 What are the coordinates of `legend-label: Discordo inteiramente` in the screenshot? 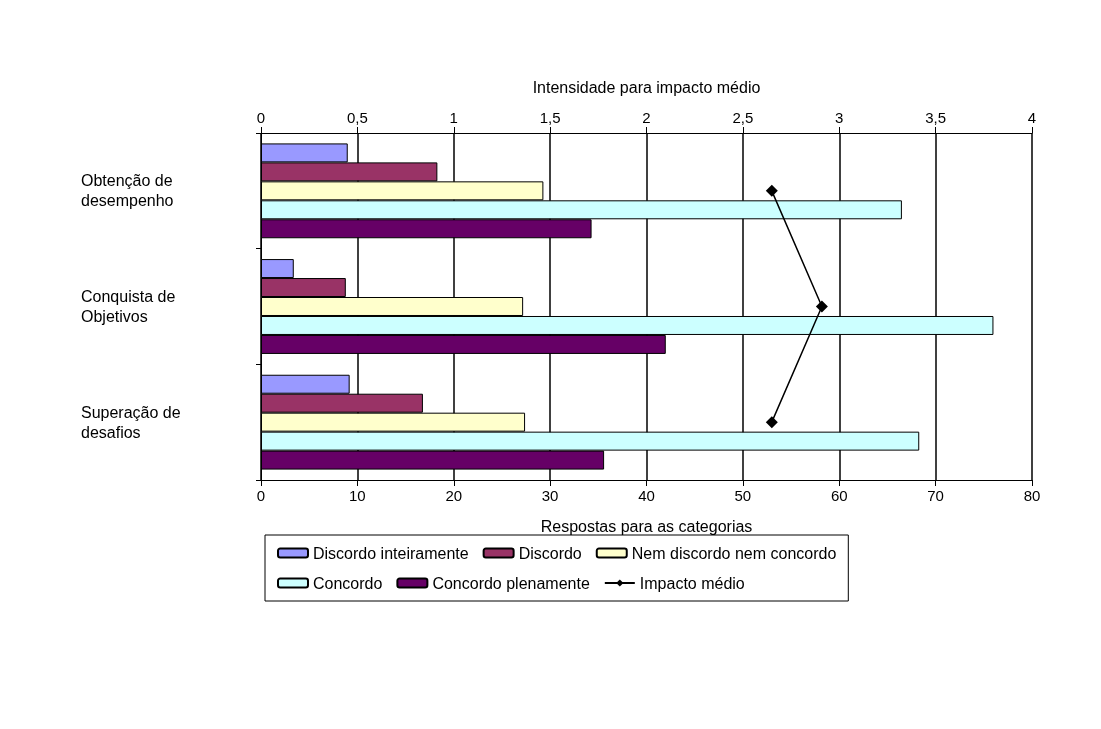 It's located at (391, 553).